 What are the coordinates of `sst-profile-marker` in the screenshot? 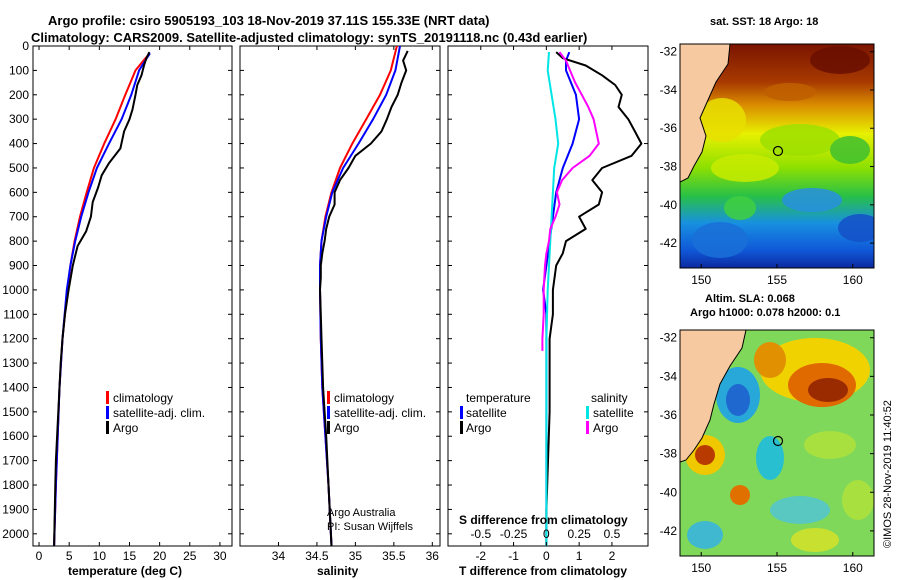 It's located at (778, 151).